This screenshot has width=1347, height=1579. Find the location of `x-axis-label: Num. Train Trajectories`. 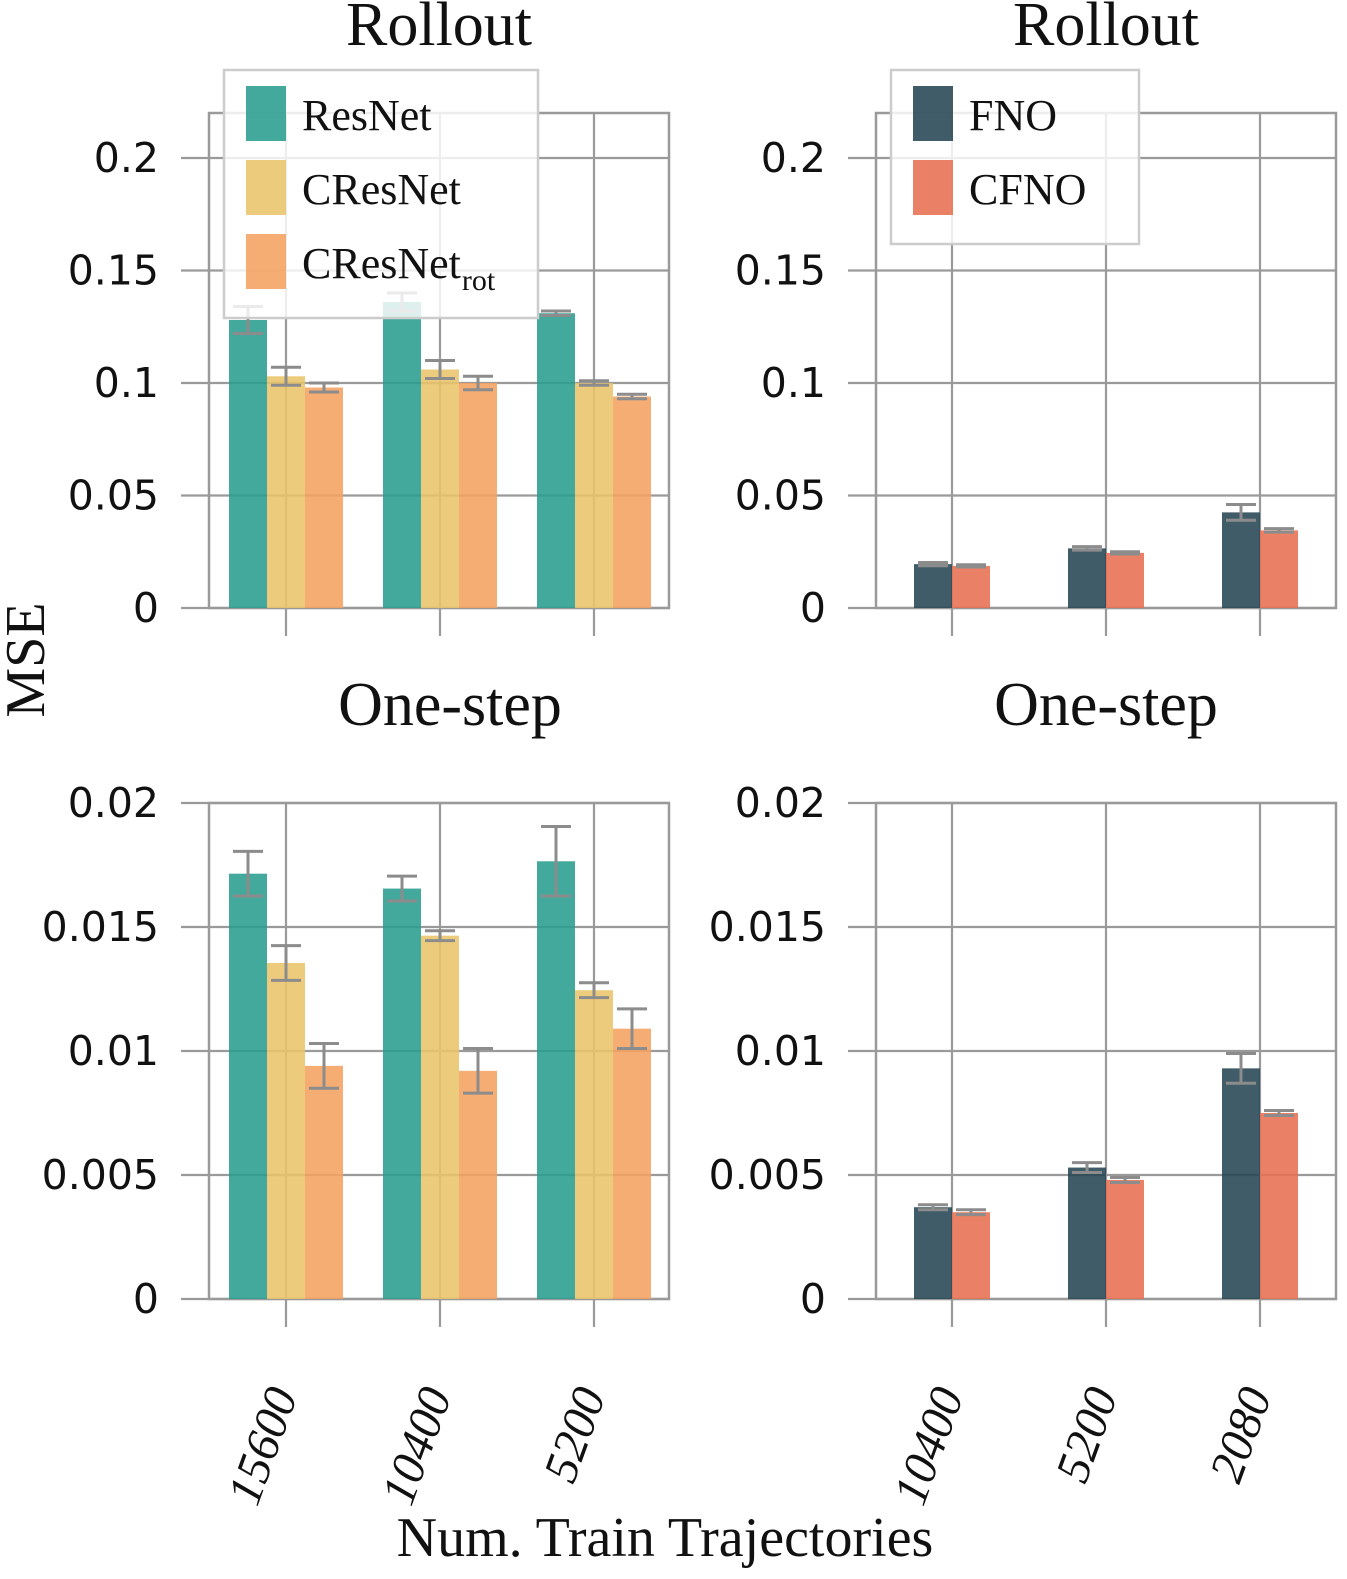

x-axis-label: Num. Train Trajectories is located at coordinates (665, 1538).